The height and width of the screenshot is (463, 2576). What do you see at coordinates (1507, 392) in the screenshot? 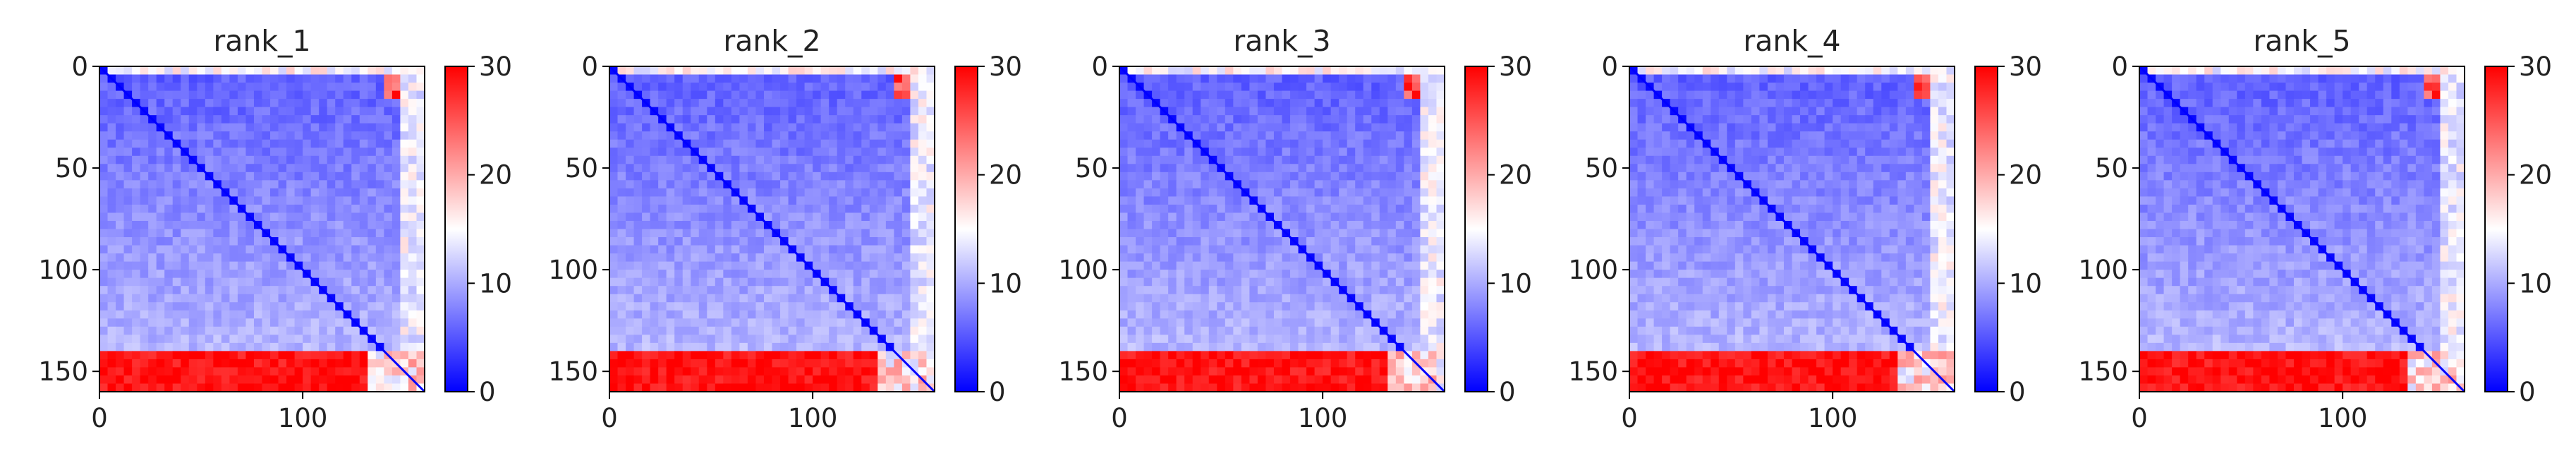
I see `colorbar-tick-label: 0` at bounding box center [1507, 392].